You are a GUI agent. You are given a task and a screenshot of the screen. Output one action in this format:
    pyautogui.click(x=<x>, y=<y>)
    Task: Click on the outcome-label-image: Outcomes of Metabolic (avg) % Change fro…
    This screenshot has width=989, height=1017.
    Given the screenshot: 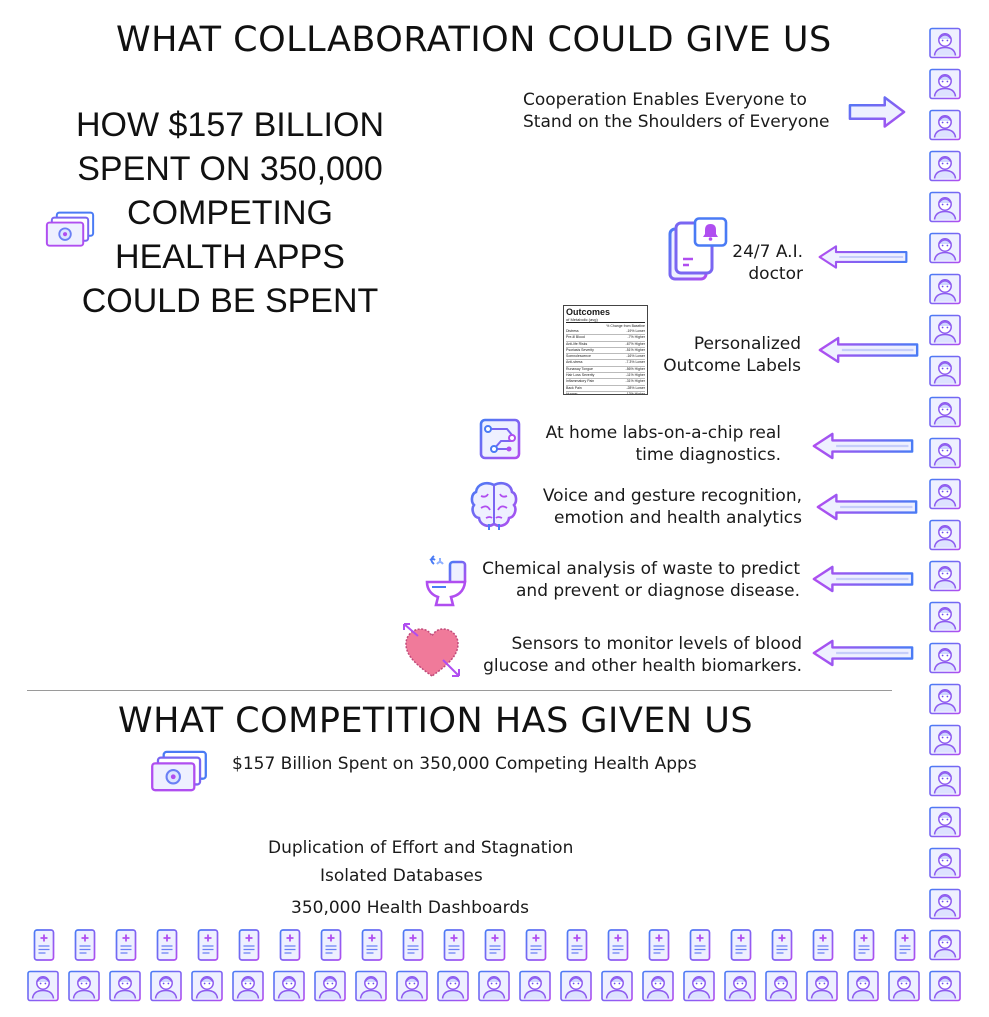 What is the action you would take?
    pyautogui.click(x=605, y=350)
    